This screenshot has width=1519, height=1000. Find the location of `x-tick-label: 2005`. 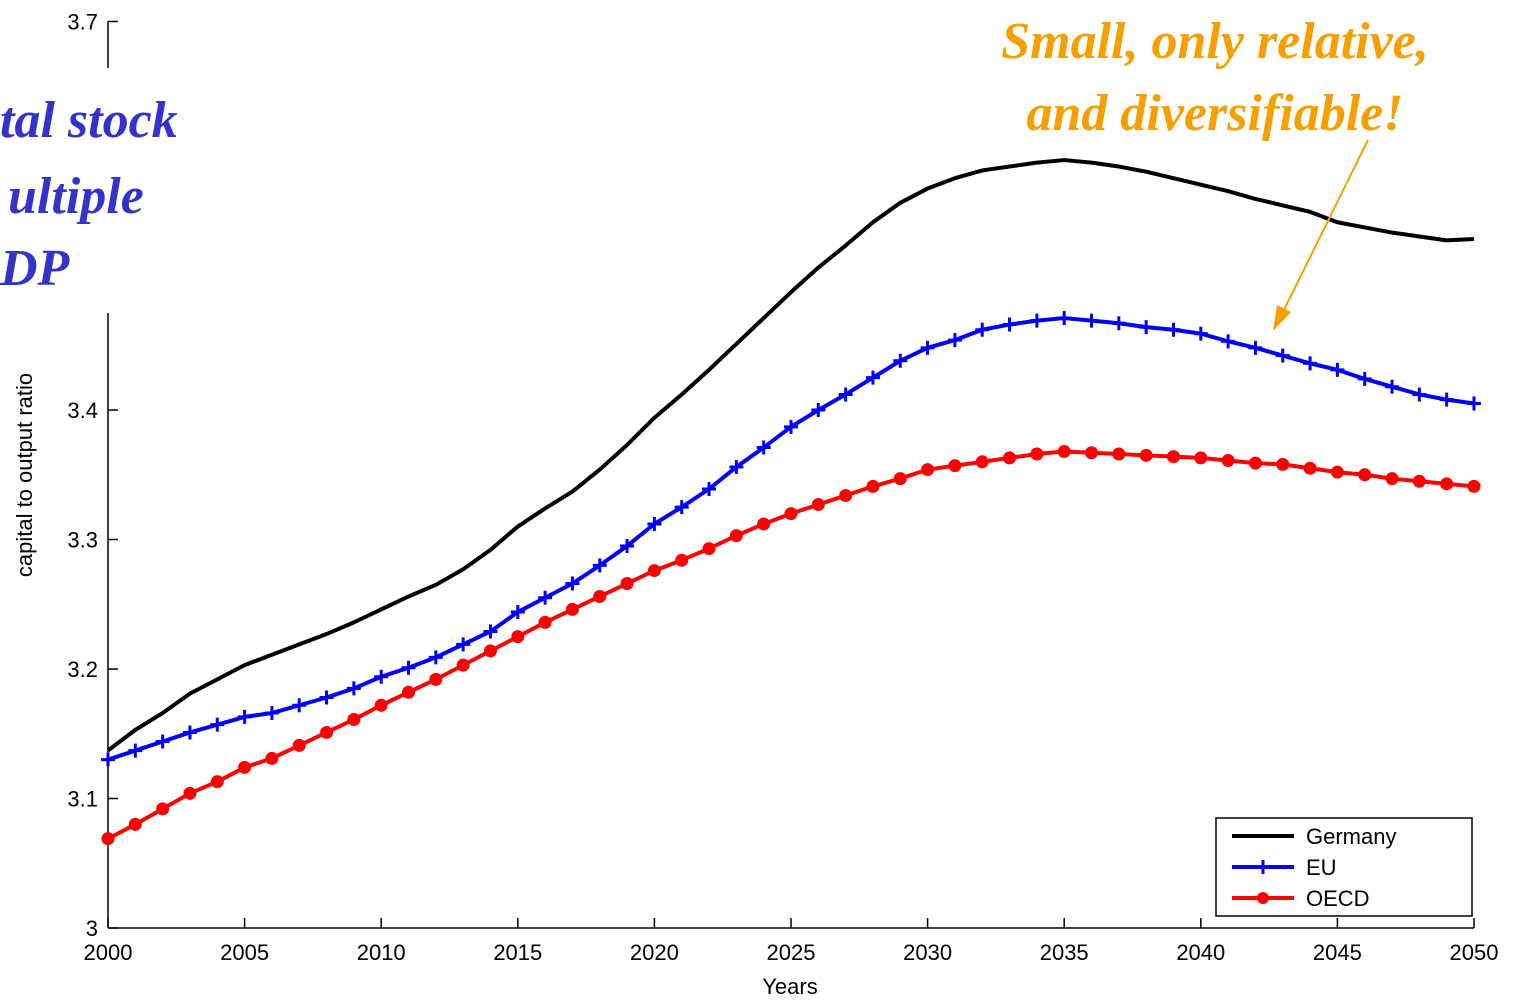

x-tick-label: 2005 is located at coordinates (244, 952).